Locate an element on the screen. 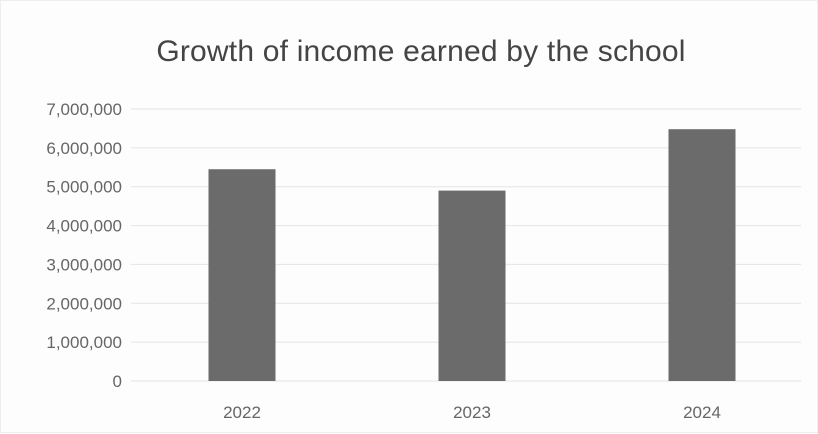  x-tick-label: 2022 is located at coordinates (242, 412).